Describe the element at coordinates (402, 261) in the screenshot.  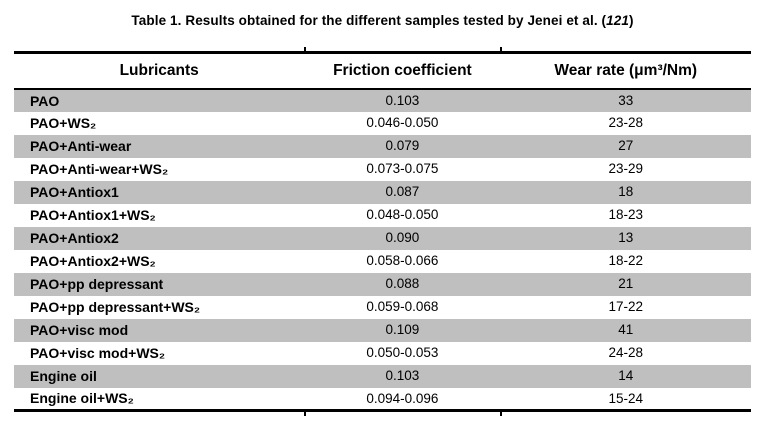
I see `friction-cell: 0.058-0.066` at that location.